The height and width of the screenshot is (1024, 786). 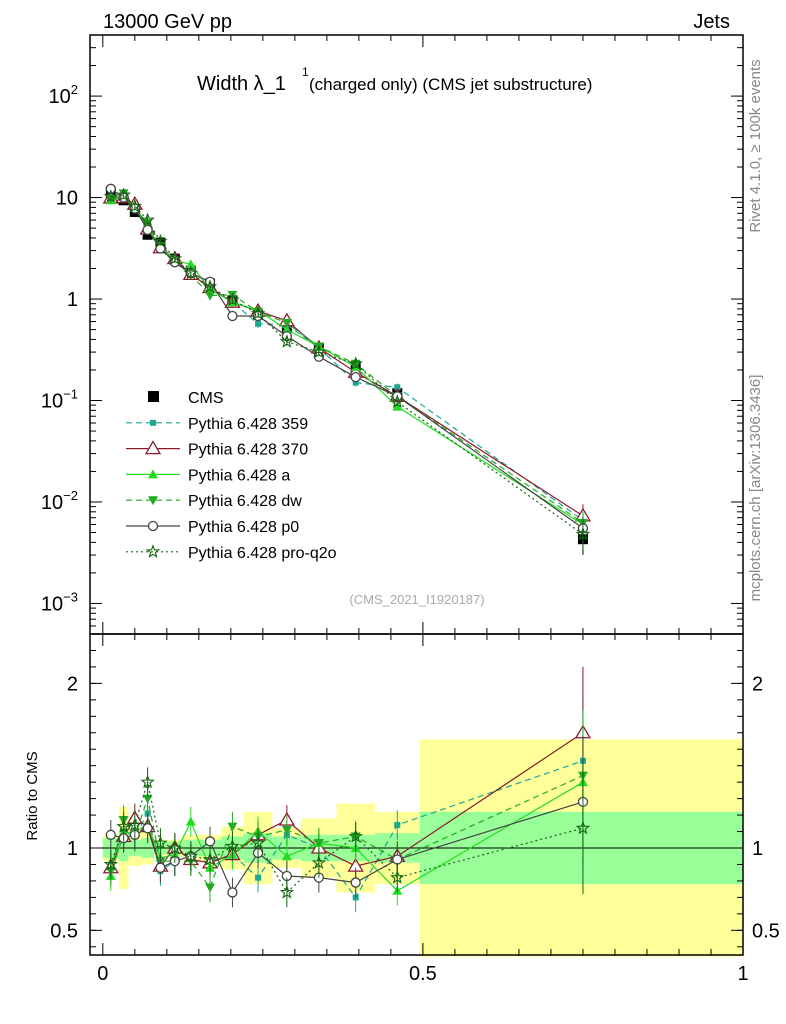 I want to click on ratio-y-tick-label-right: 2, so click(x=757, y=684).